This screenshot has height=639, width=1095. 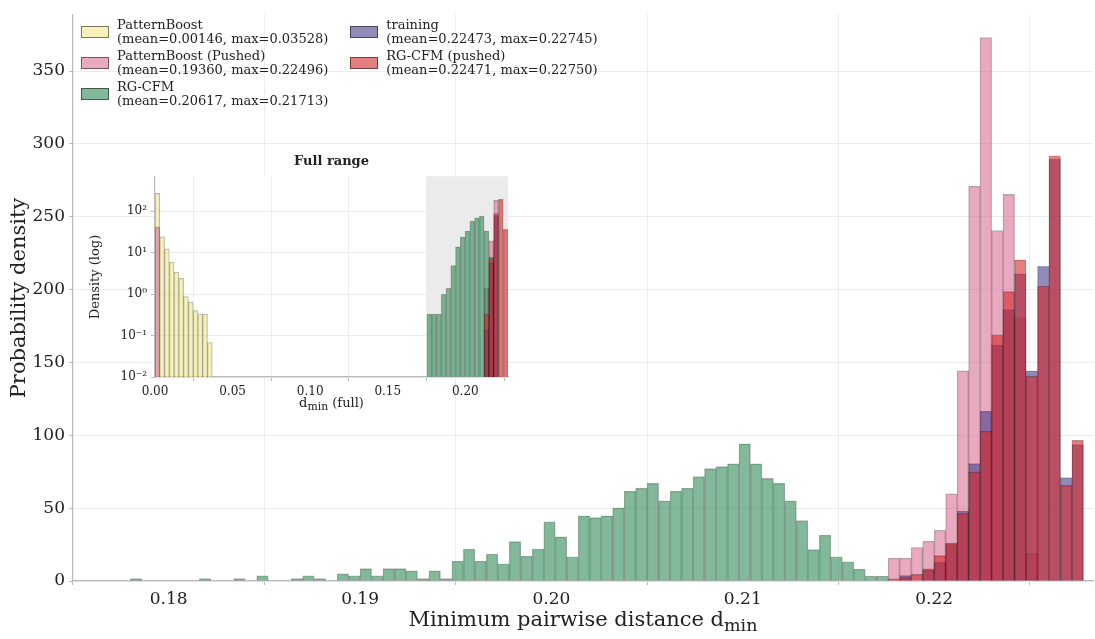 What do you see at coordinates (48, 142) in the screenshot?
I see `y-tick-label: 300` at bounding box center [48, 142].